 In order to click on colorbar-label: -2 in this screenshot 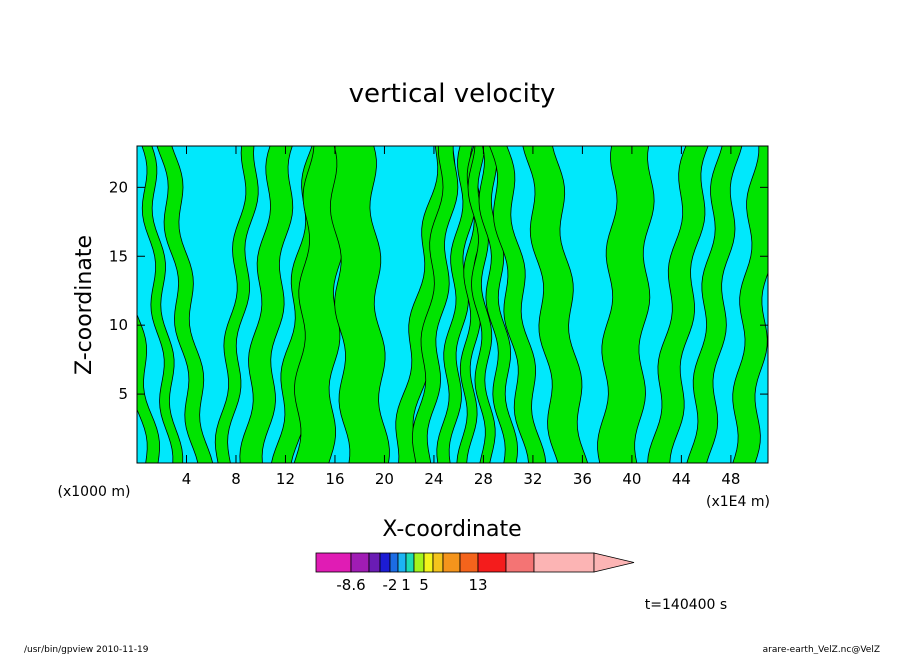, I will do `click(390, 585)`.